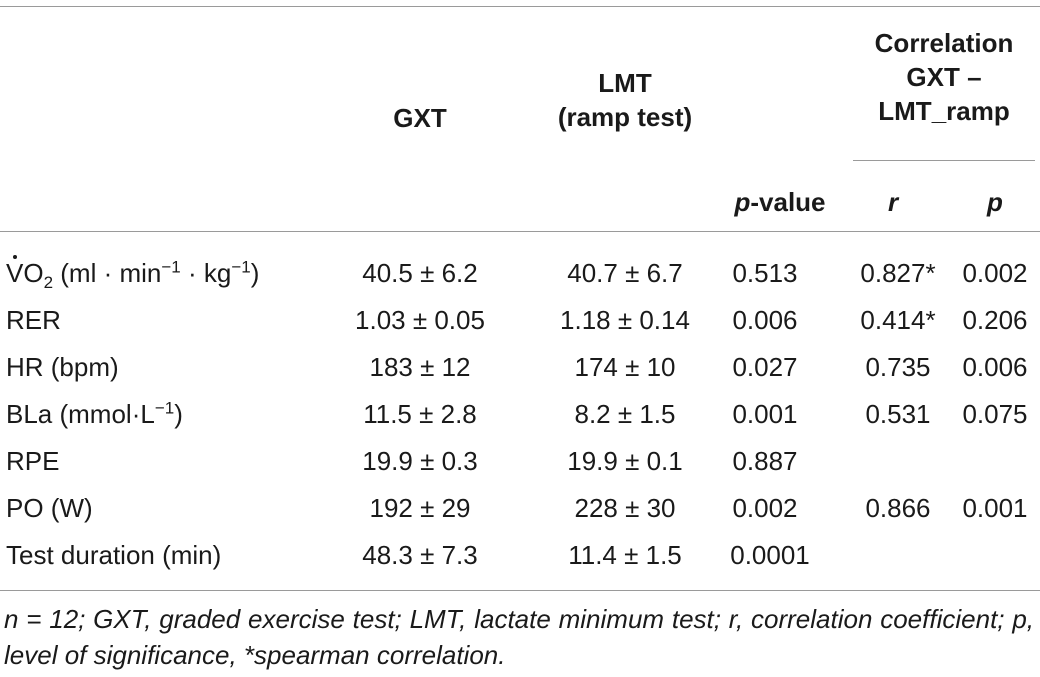  I want to click on cell-p: 0.001, so click(995, 508).